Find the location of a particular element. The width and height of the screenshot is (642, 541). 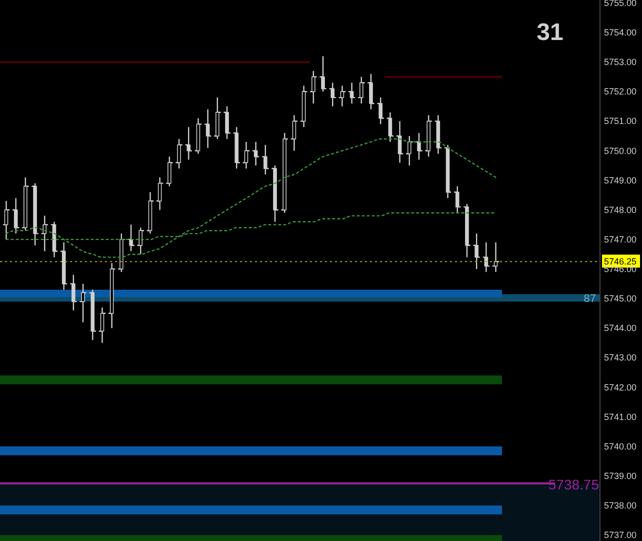

y-tick-label: 5747.00 is located at coordinates (620, 239).